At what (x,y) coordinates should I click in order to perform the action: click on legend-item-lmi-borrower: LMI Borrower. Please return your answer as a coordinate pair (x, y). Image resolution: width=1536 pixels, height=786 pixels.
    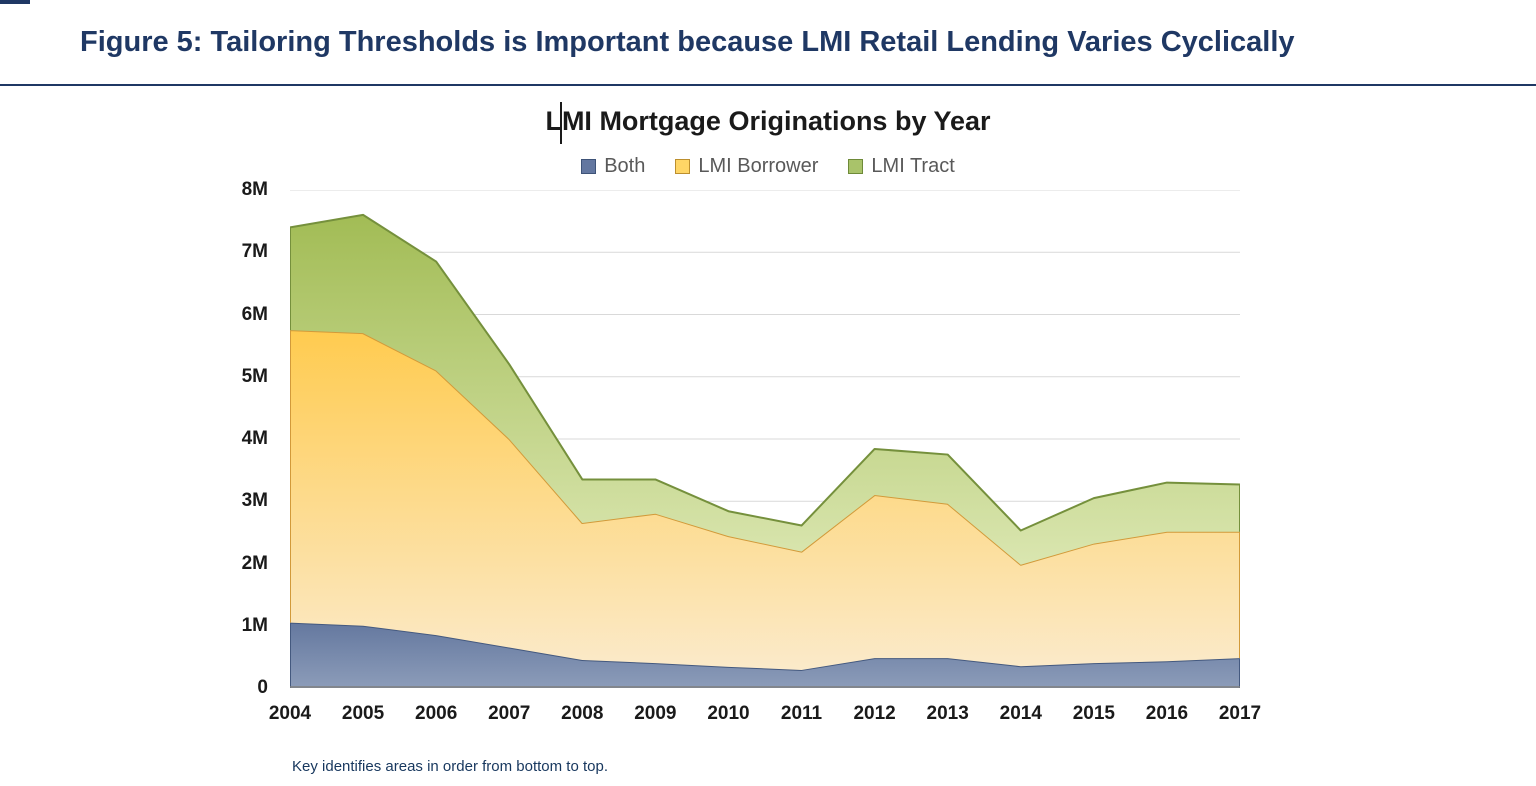
    Looking at the image, I should click on (746, 166).